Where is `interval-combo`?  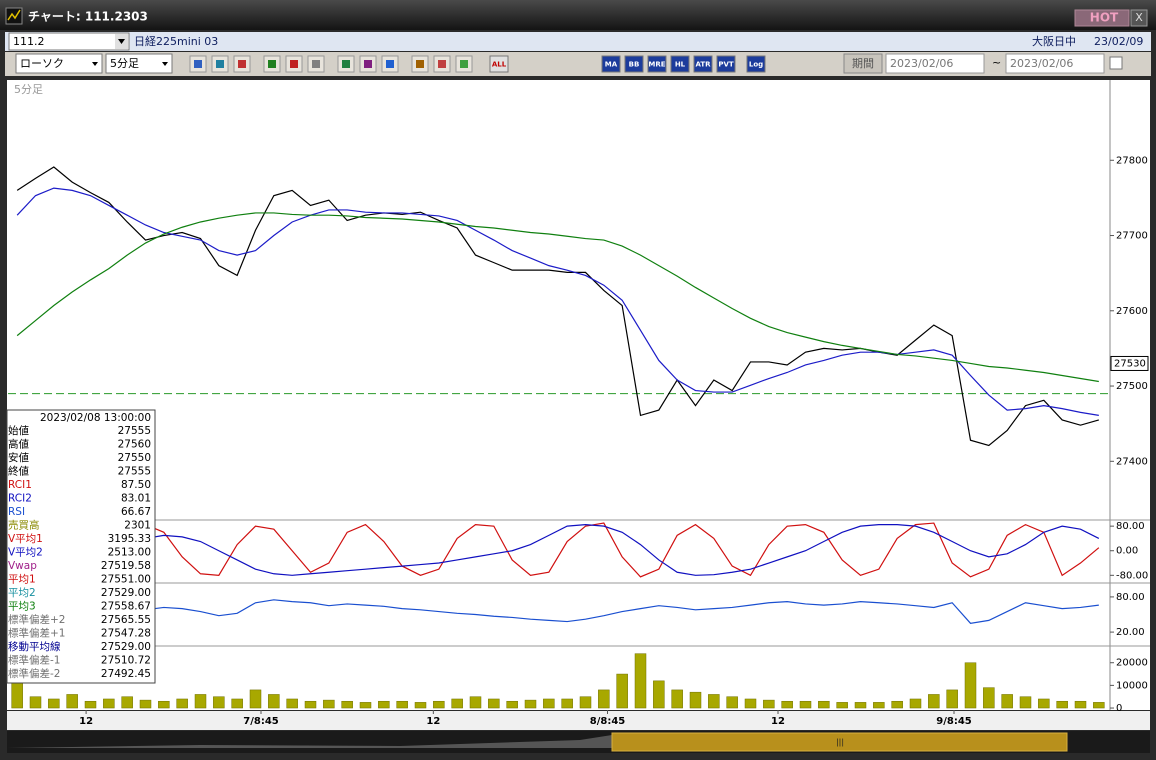 interval-combo is located at coordinates (139, 63).